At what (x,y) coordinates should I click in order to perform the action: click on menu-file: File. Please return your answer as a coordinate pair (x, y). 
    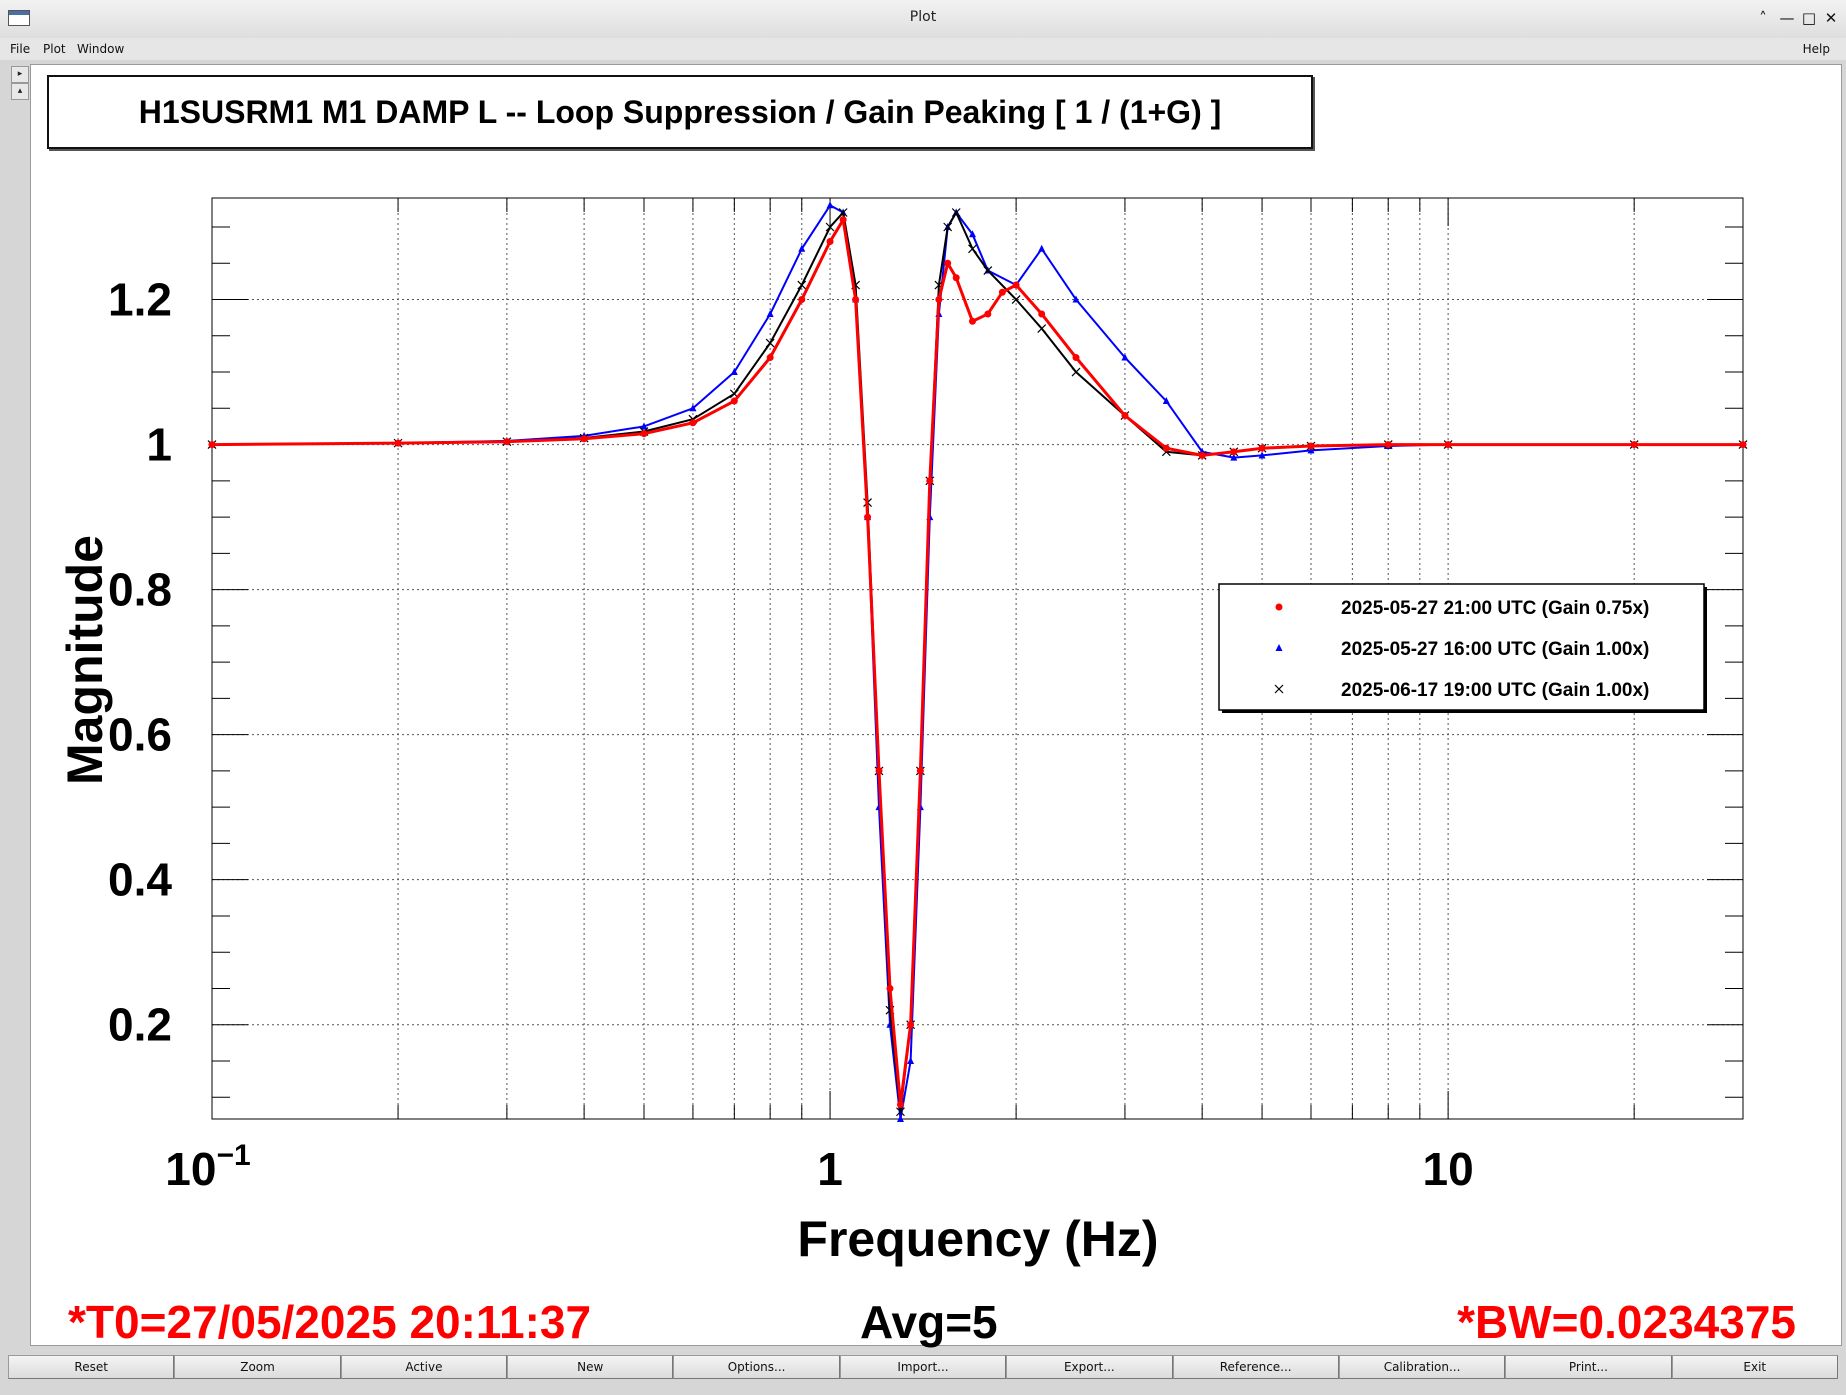
    Looking at the image, I should click on (20, 49).